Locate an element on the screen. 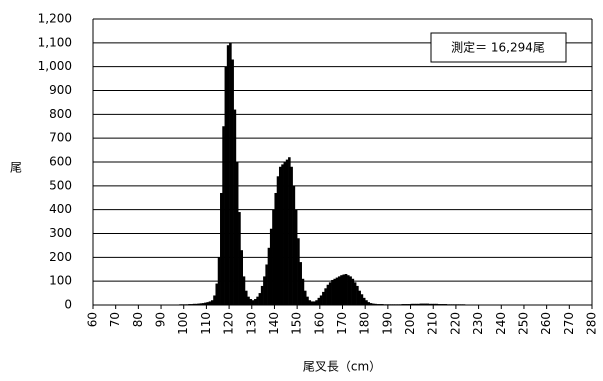 The height and width of the screenshot is (381, 603). x-tick-label: 150 is located at coordinates (297, 323).